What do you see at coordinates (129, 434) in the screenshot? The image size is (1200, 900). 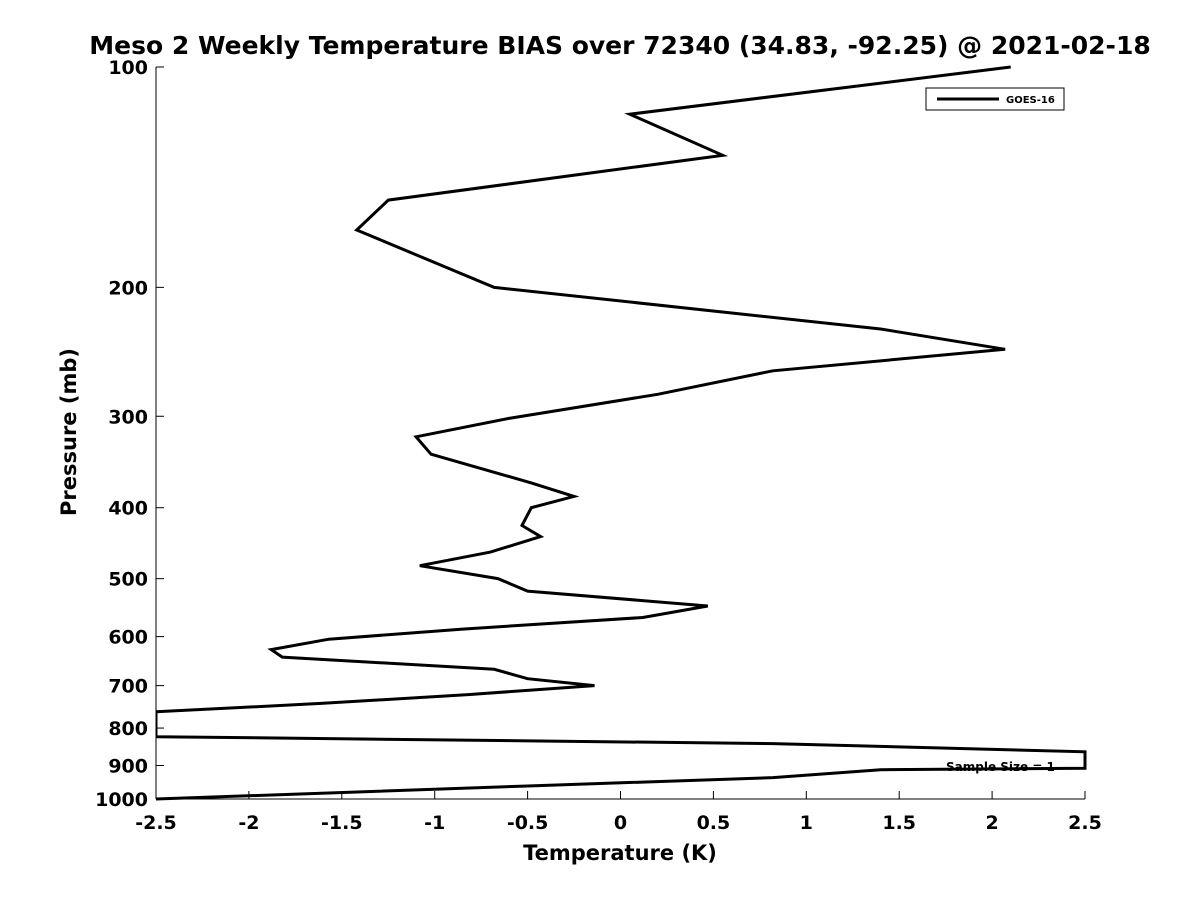 I see `y-axis-ticks: 100 200 300 400 500 600 700 800 900 1000` at bounding box center [129, 434].